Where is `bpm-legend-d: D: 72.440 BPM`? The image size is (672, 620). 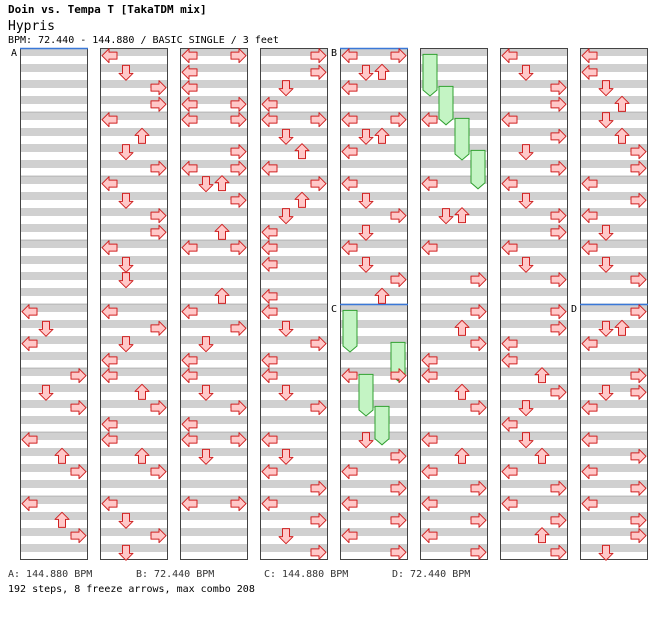
bpm-legend-d: D: 72.440 BPM is located at coordinates (431, 574).